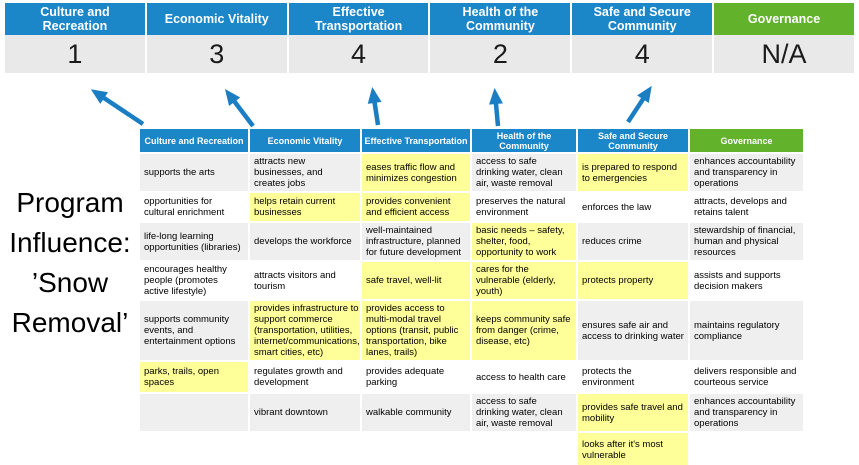  Describe the element at coordinates (194, 207) in the screenshot. I see `matrix-cell: opportunities for cultural enrichment` at that location.